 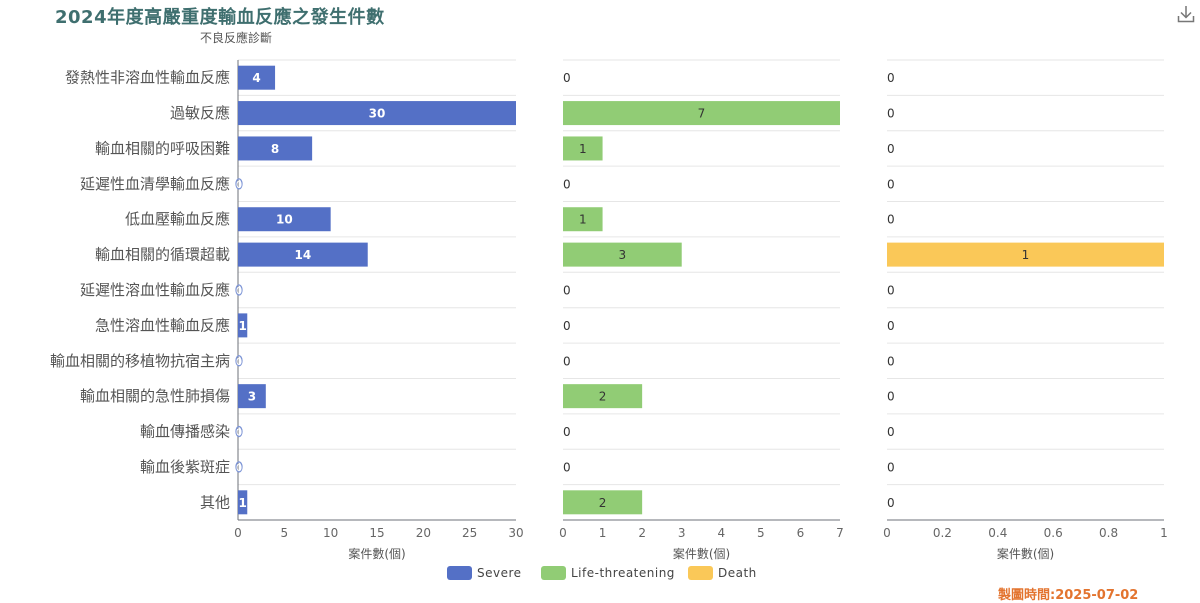 I want to click on data-label: 8, so click(x=275, y=149).